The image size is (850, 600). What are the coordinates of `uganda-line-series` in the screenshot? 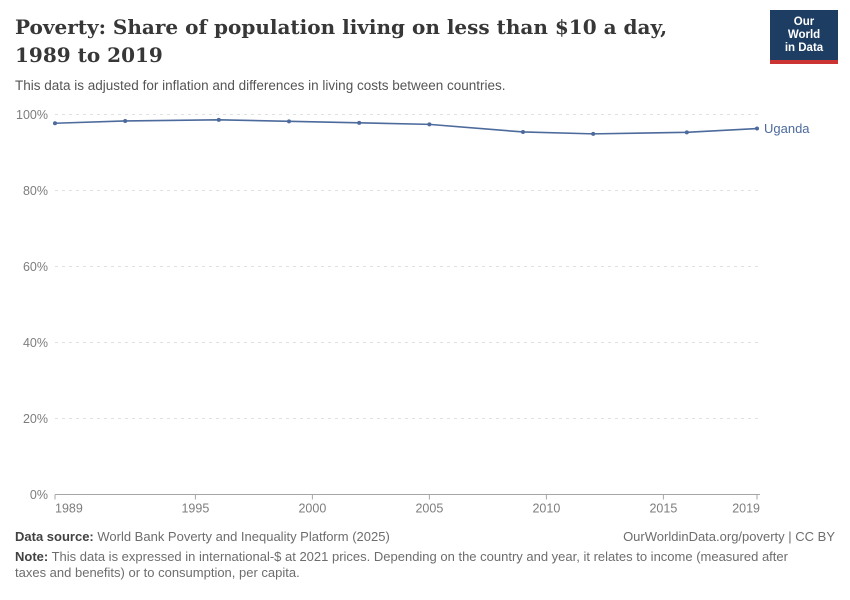 It's located at (406, 127).